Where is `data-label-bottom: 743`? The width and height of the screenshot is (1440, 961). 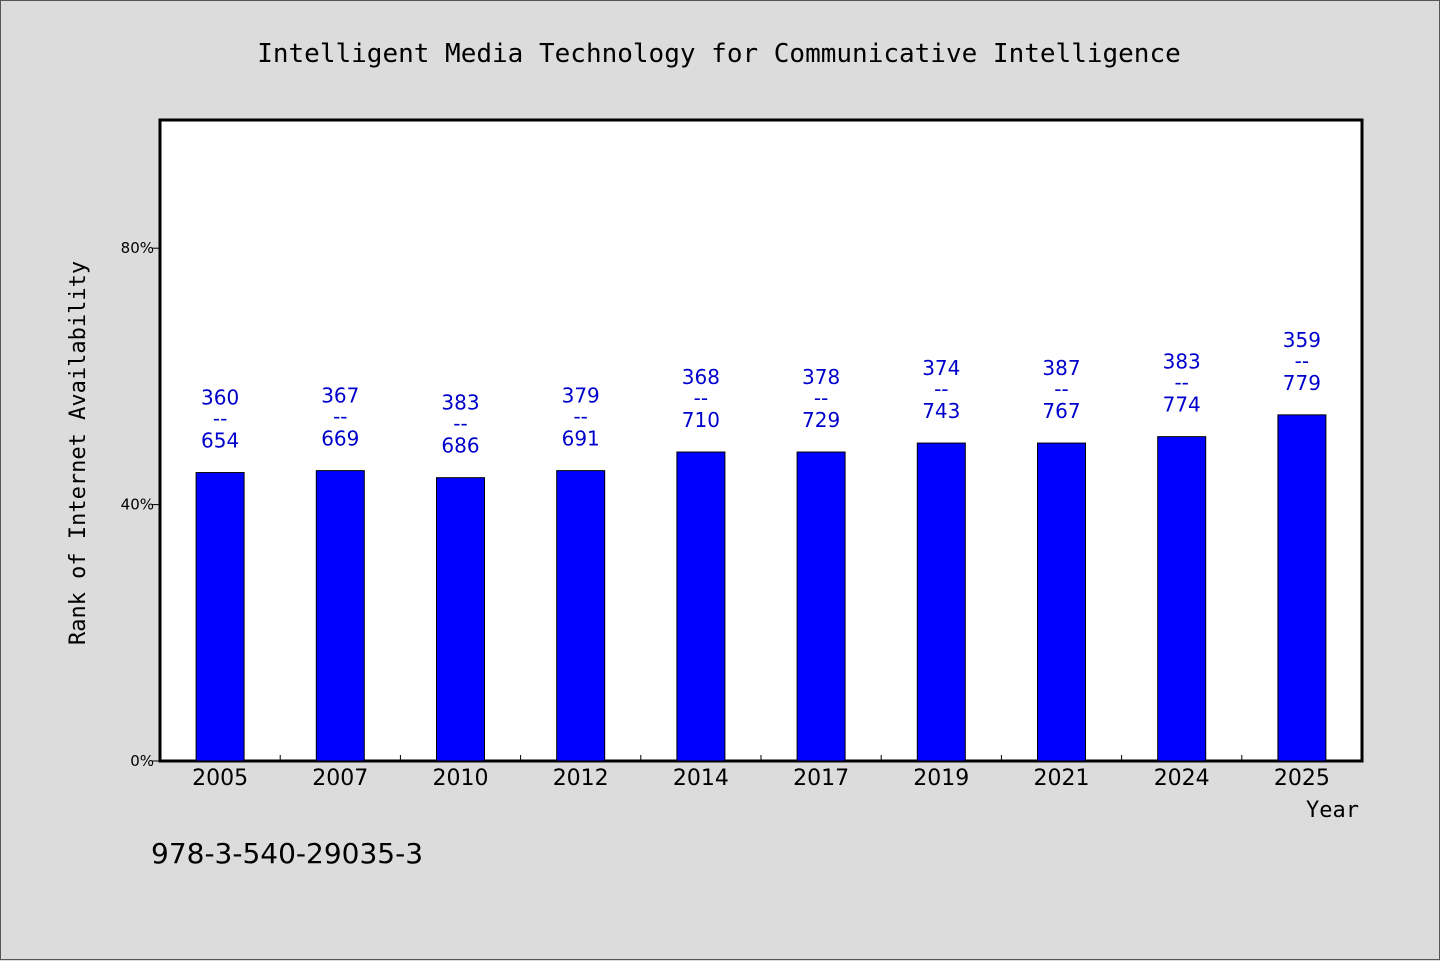
data-label-bottom: 743 is located at coordinates (941, 411).